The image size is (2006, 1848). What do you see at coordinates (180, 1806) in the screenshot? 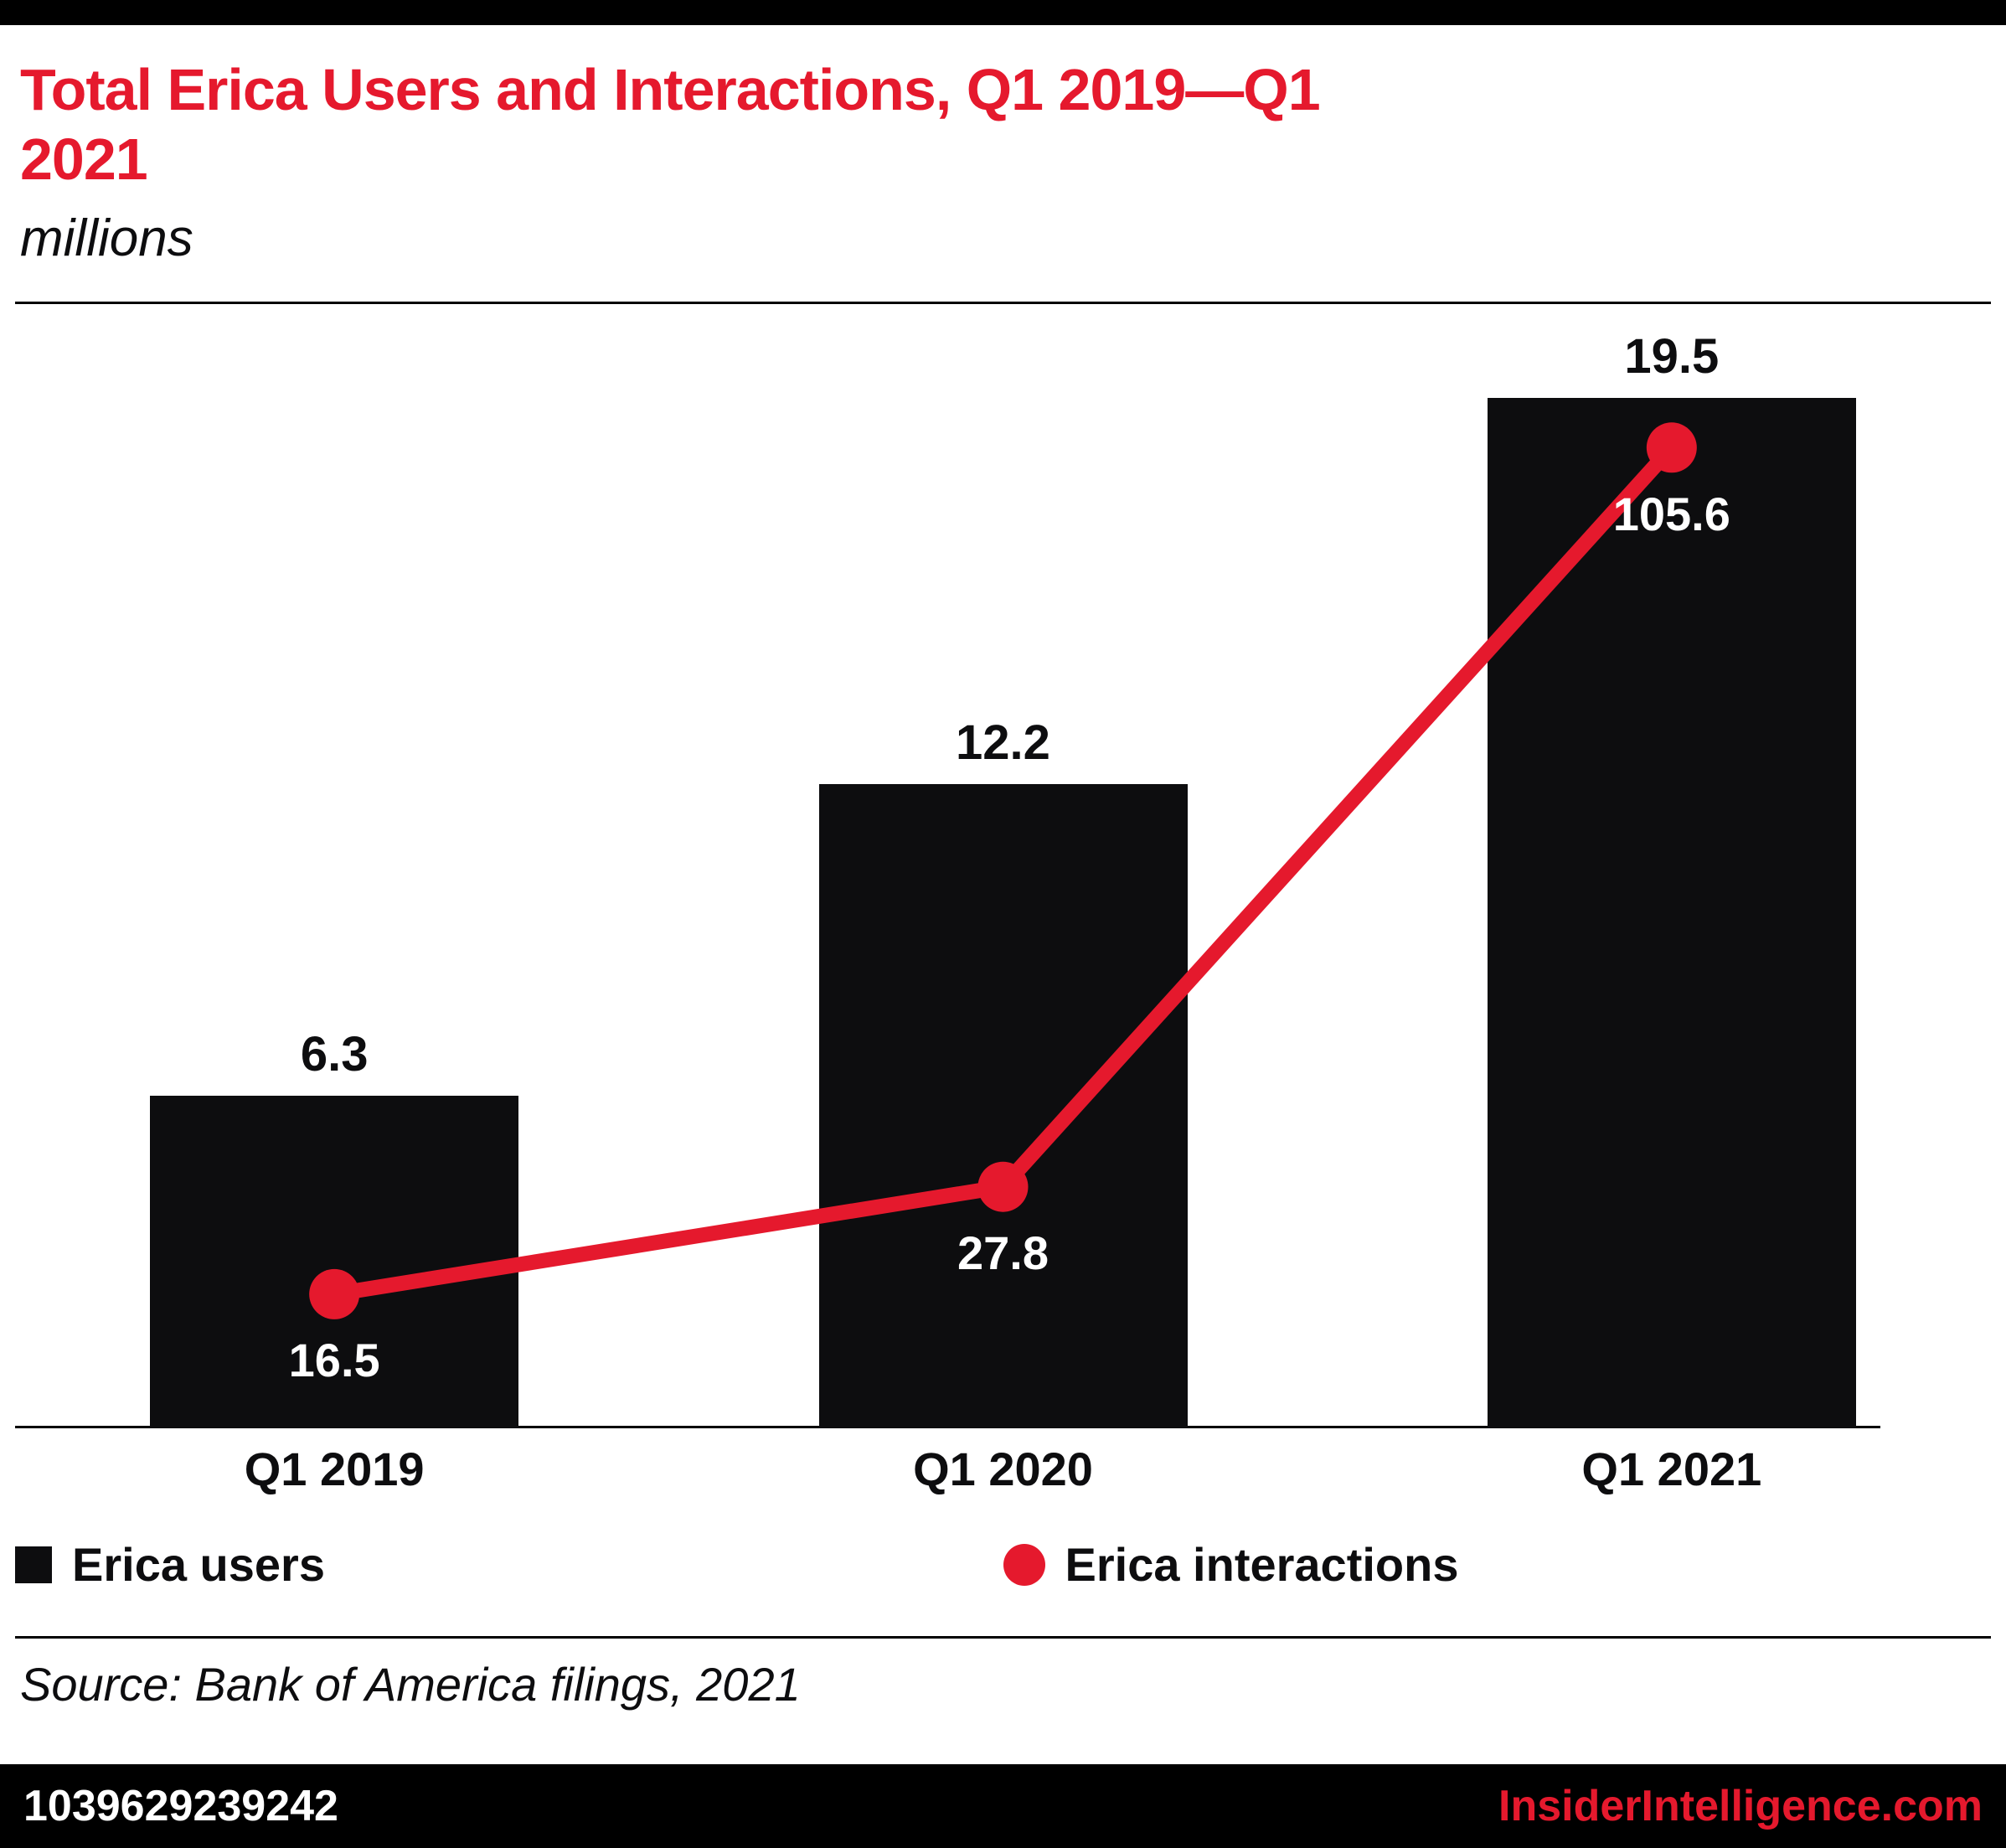
I see `footer-chart-id: 1039629239242` at bounding box center [180, 1806].